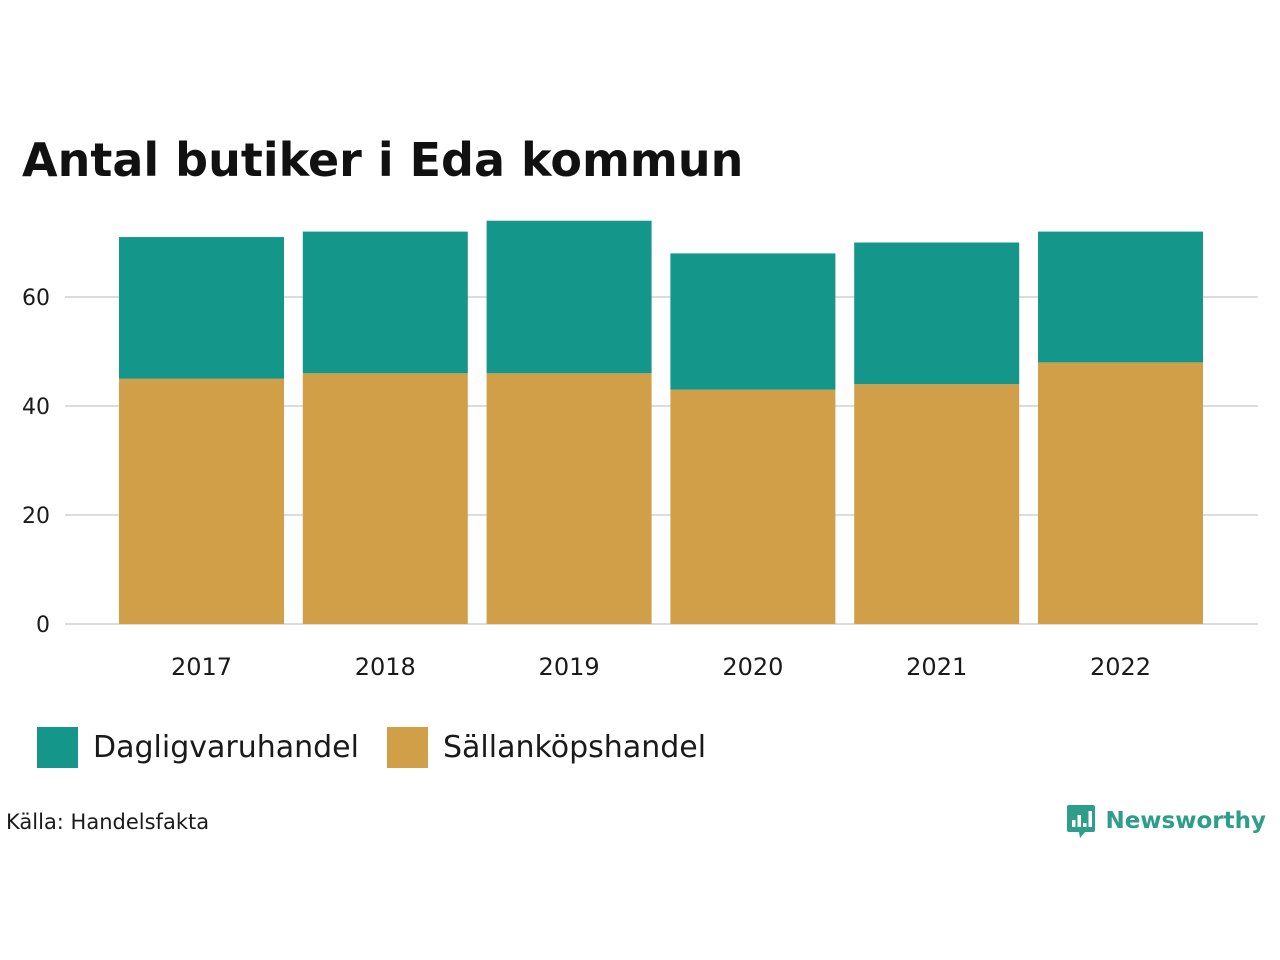 Image resolution: width=1280 pixels, height=960 pixels. Describe the element at coordinates (201, 667) in the screenshot. I see `x-tick-label-2017: 2017` at that location.